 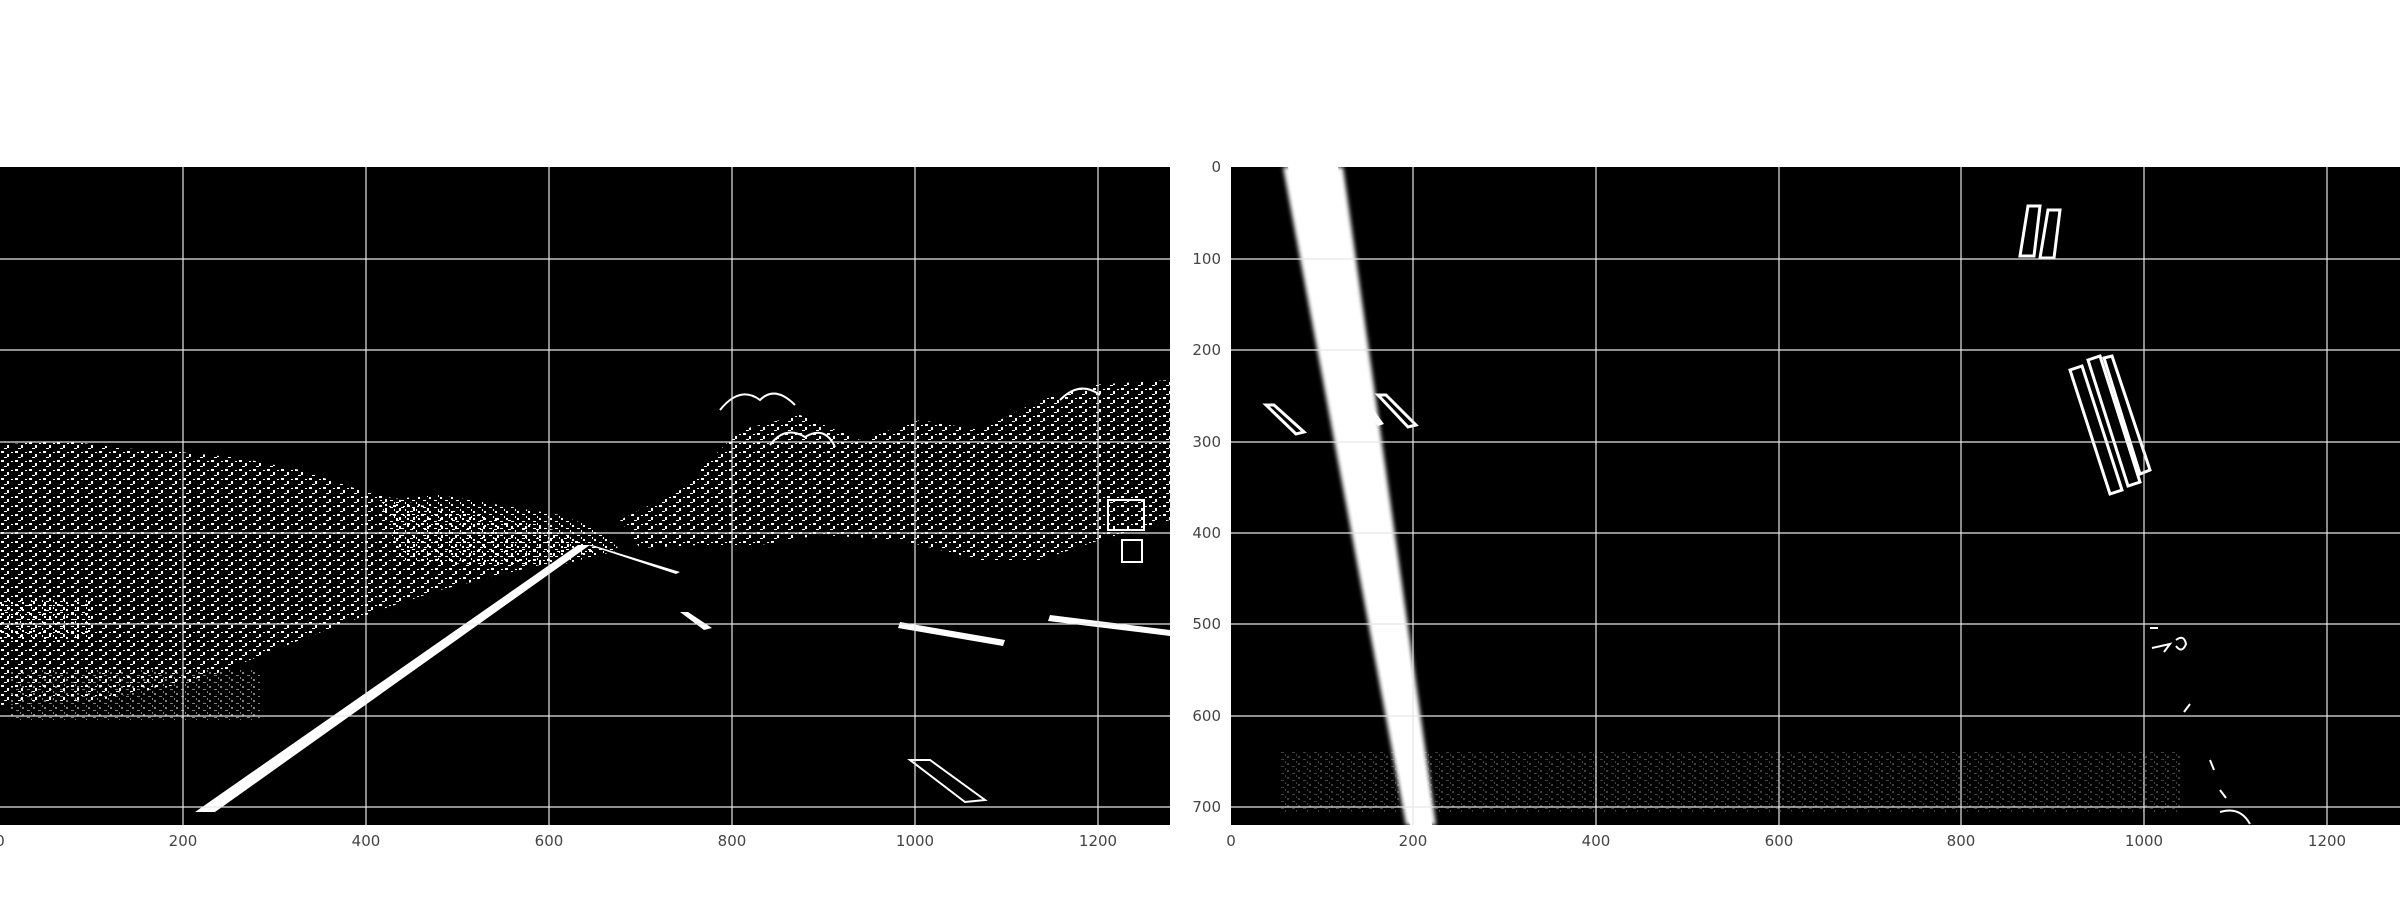 What do you see at coordinates (2144, 841) in the screenshot?
I see `right-x-tick: 1000` at bounding box center [2144, 841].